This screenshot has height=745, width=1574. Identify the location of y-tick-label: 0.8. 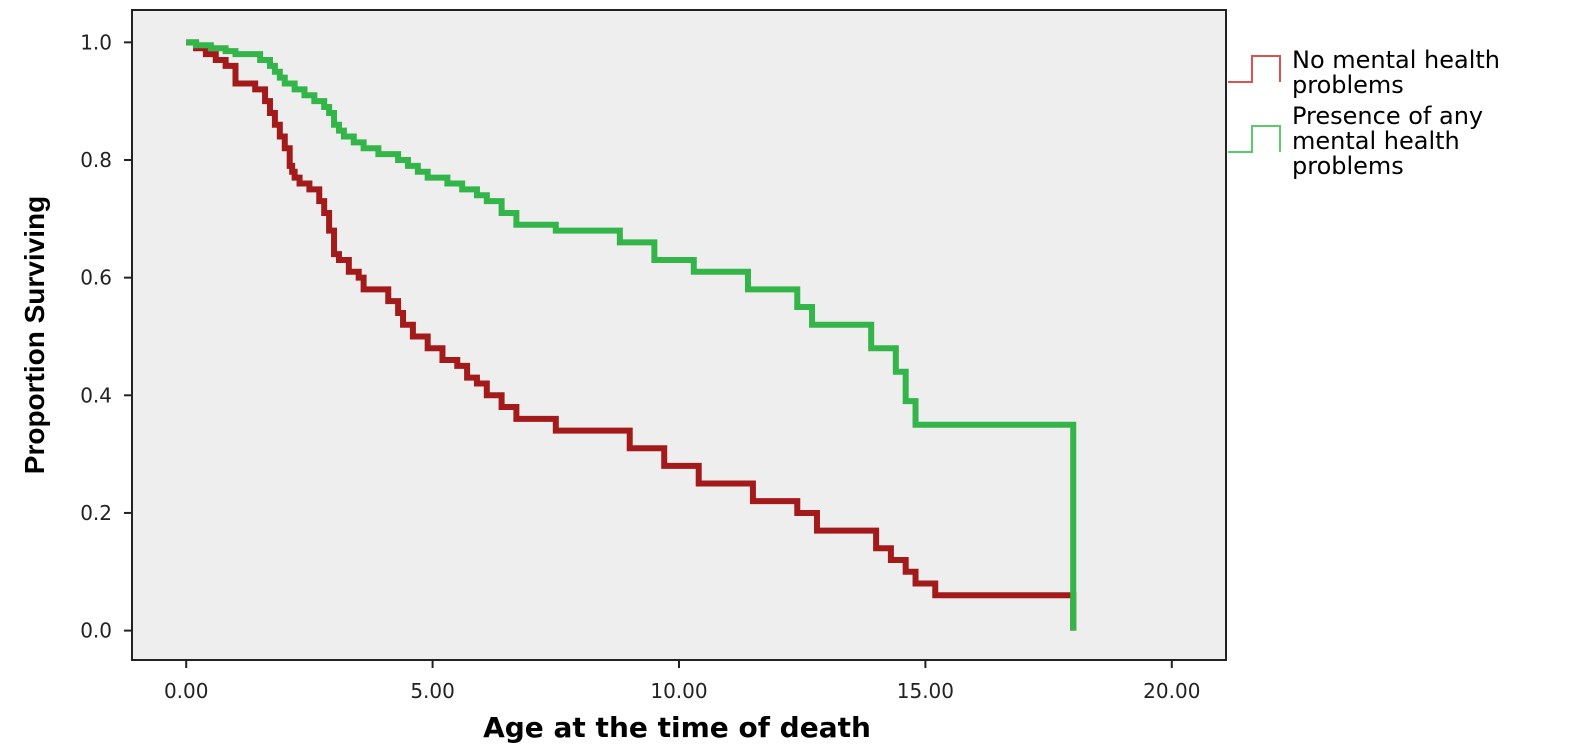
(96, 160).